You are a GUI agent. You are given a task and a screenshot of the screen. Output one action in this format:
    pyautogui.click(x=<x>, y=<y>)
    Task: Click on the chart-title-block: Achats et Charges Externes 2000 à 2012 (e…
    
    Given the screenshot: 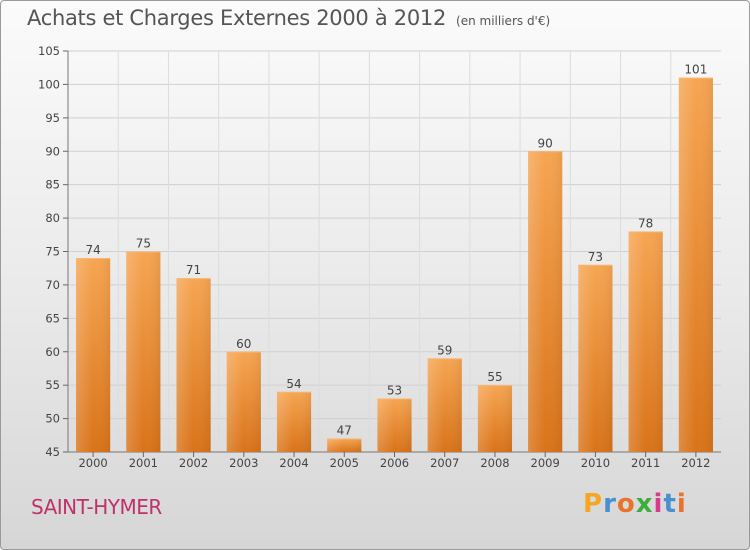 What is the action you would take?
    pyautogui.click(x=288, y=18)
    